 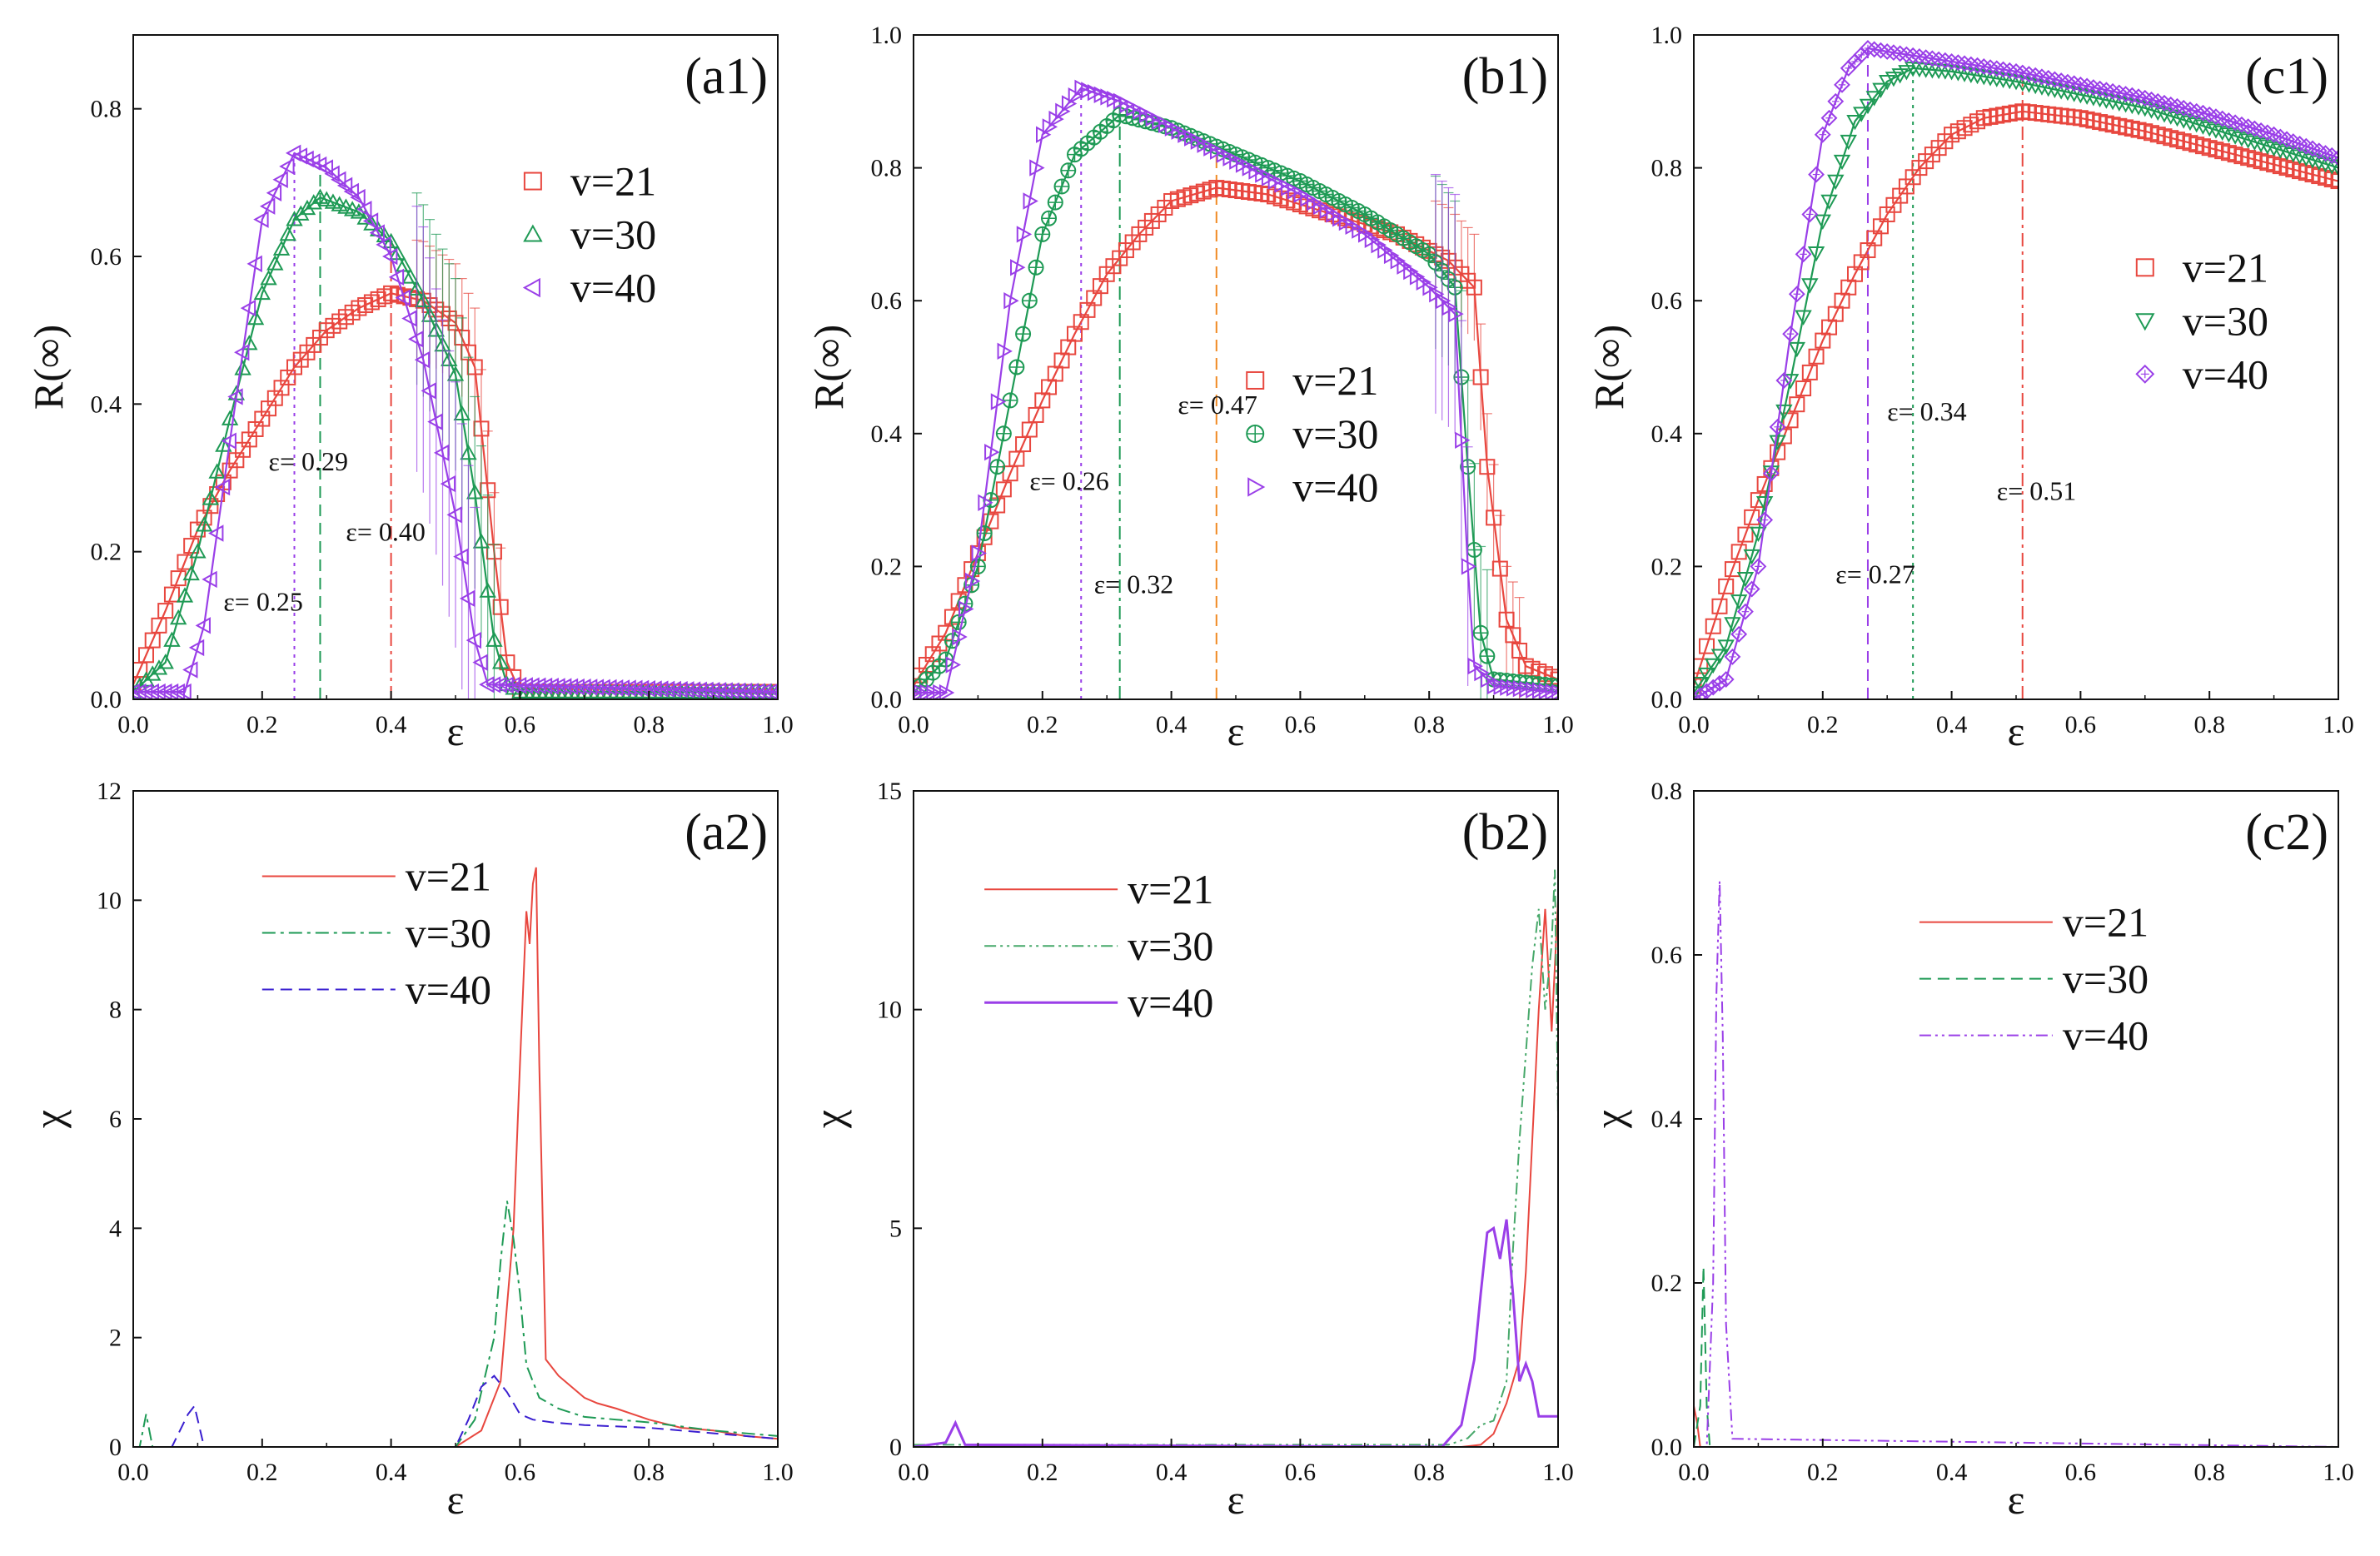 I want to click on point-a1-v=40-44, so click(x=416, y=339).